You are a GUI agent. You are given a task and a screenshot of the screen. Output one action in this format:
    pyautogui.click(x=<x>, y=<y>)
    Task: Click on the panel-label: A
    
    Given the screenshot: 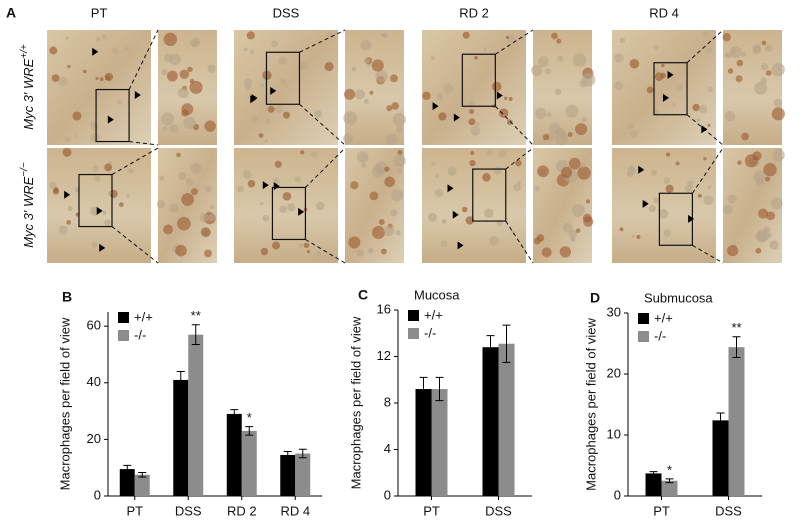 What is the action you would take?
    pyautogui.click(x=11, y=13)
    